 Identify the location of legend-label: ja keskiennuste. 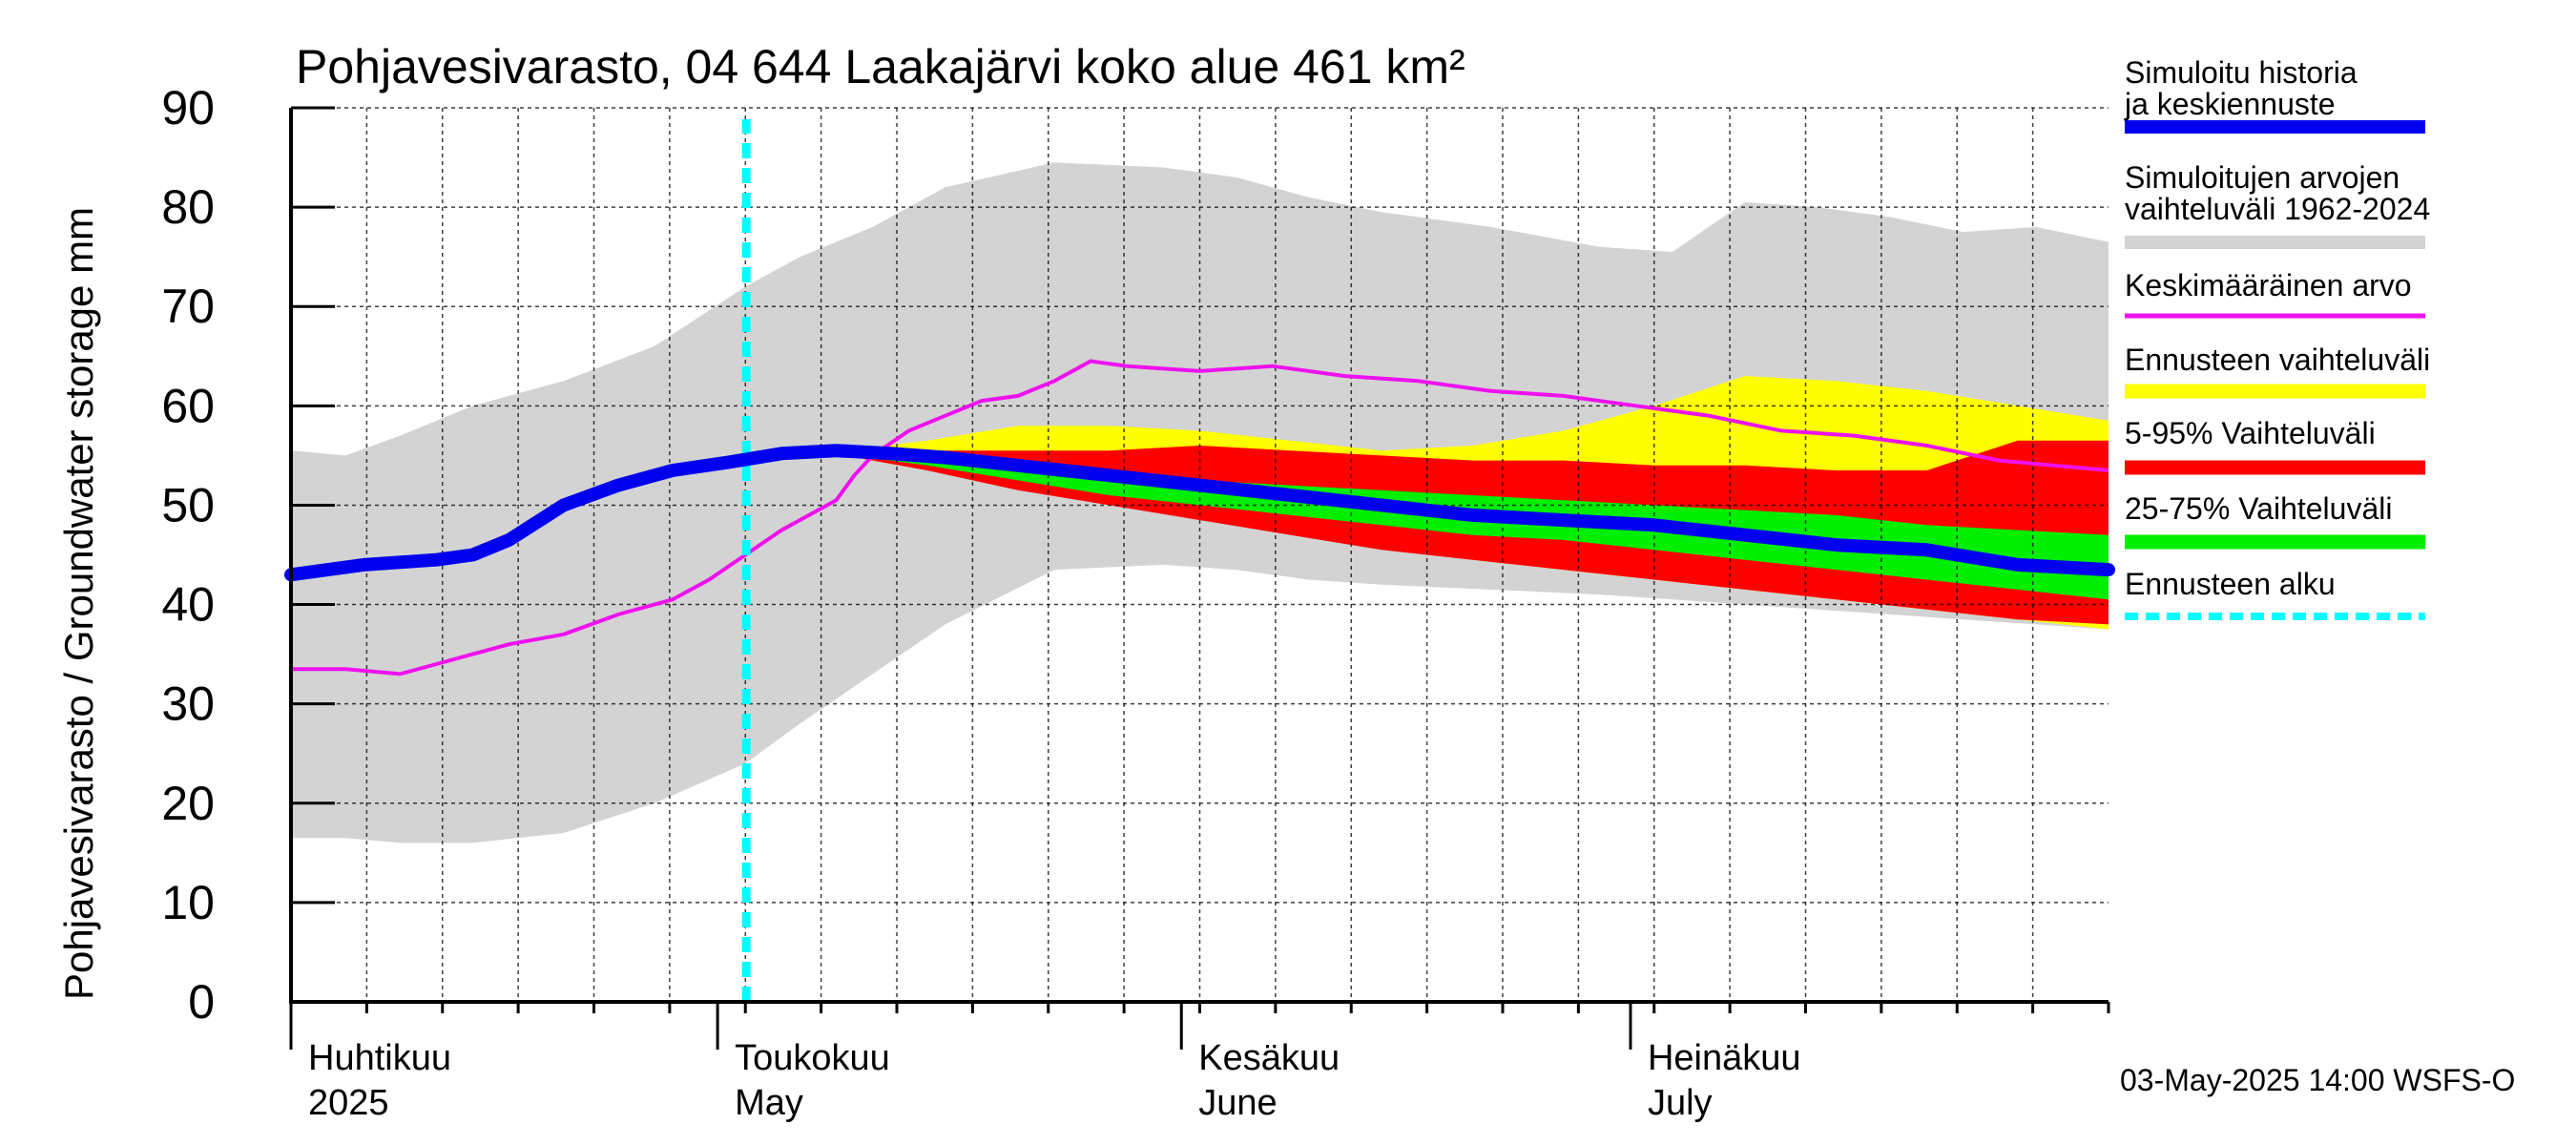
(2230, 104).